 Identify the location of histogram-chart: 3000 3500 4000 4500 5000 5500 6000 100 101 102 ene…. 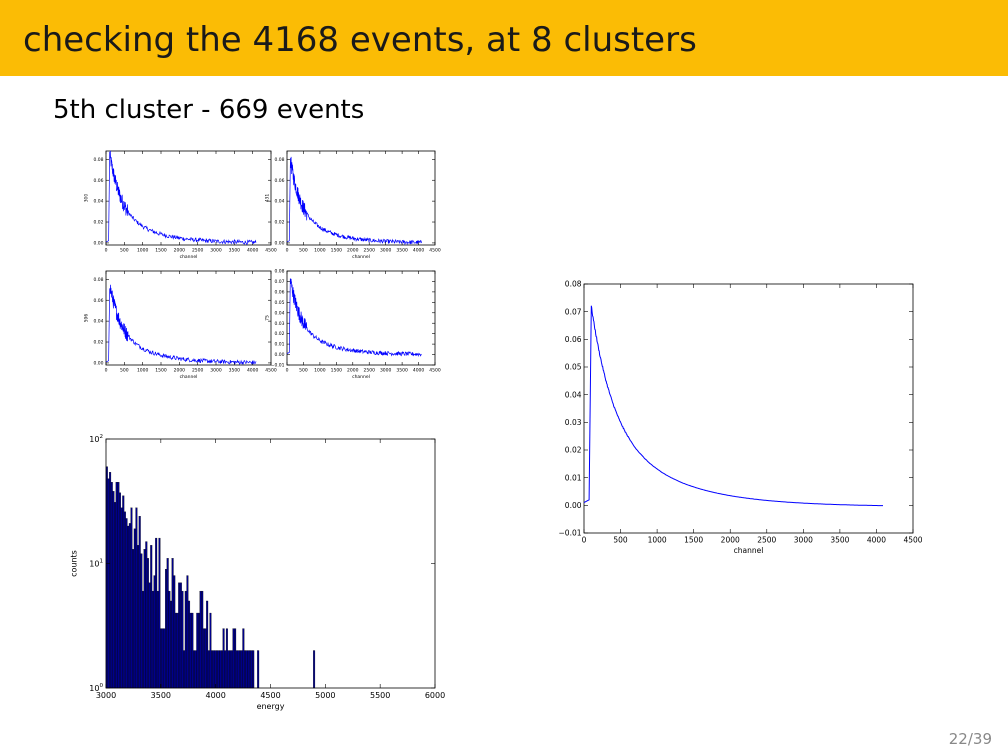
(257, 572).